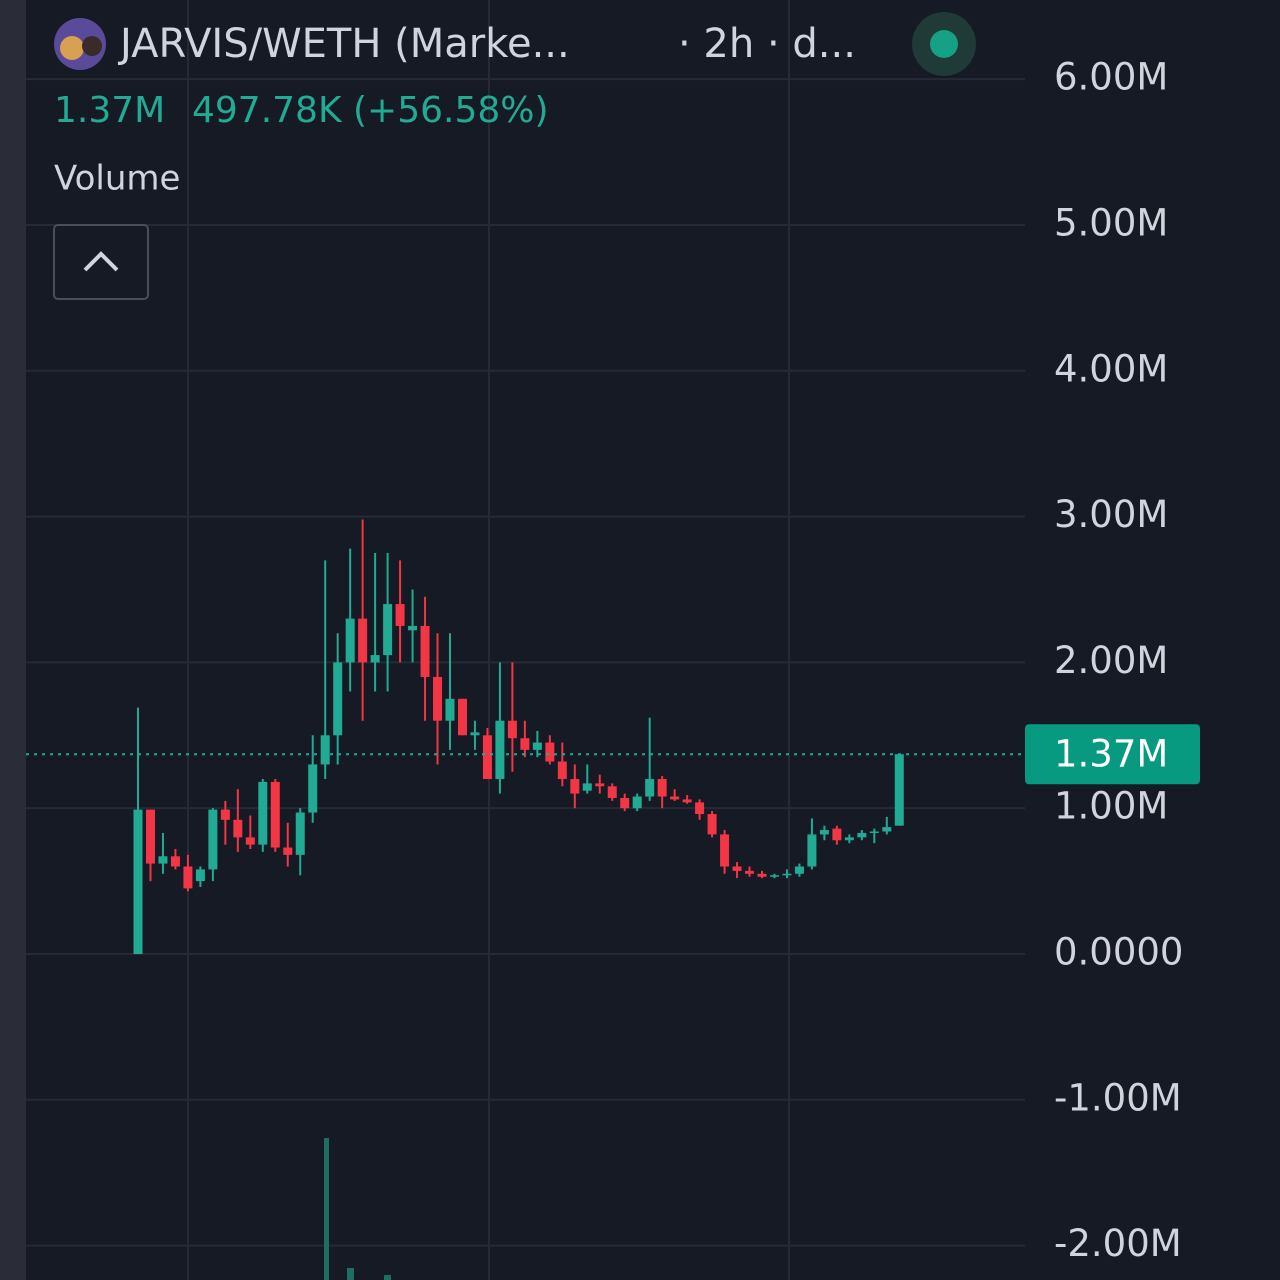 Image resolution: width=1280 pixels, height=1280 pixels. Describe the element at coordinates (1118, 1097) in the screenshot. I see `y-tick-label: -1.00M` at that location.